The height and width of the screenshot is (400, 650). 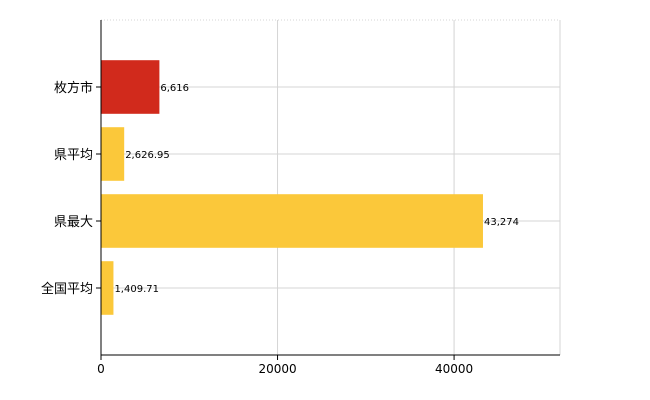 I want to click on x-tick-label: 0, so click(x=101, y=369).